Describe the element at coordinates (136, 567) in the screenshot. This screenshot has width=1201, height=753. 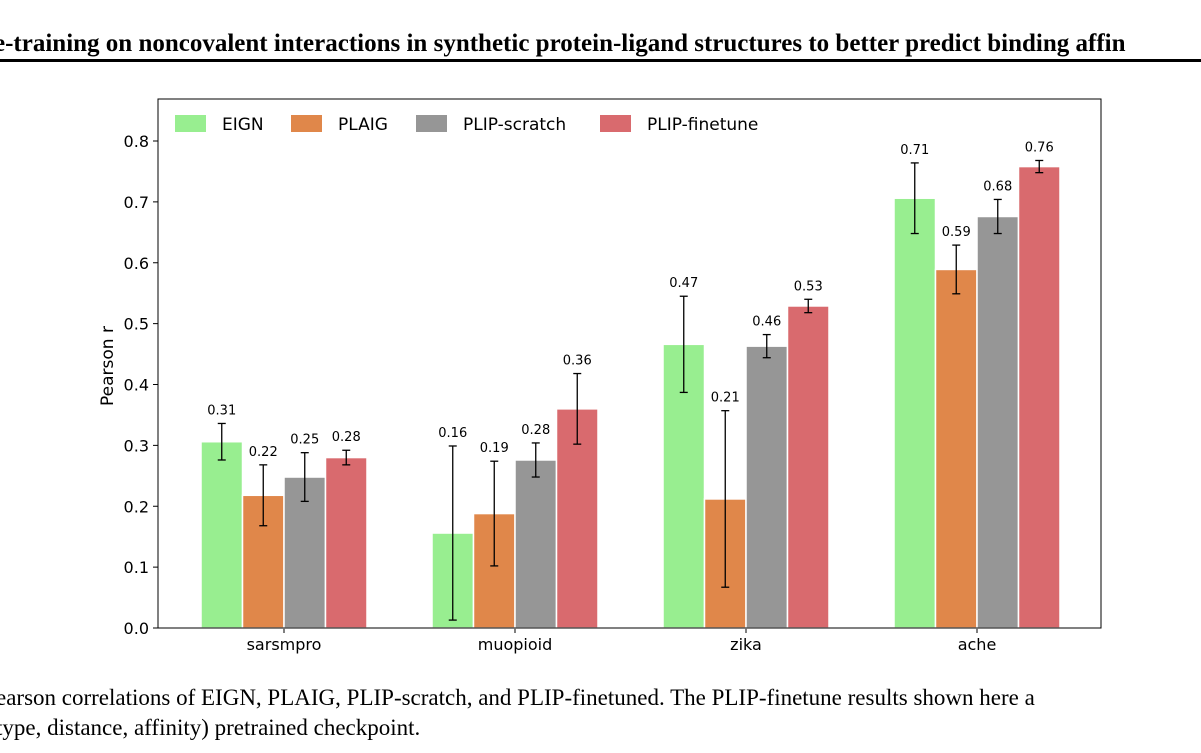
I see `y-tick-label: 0.1` at that location.